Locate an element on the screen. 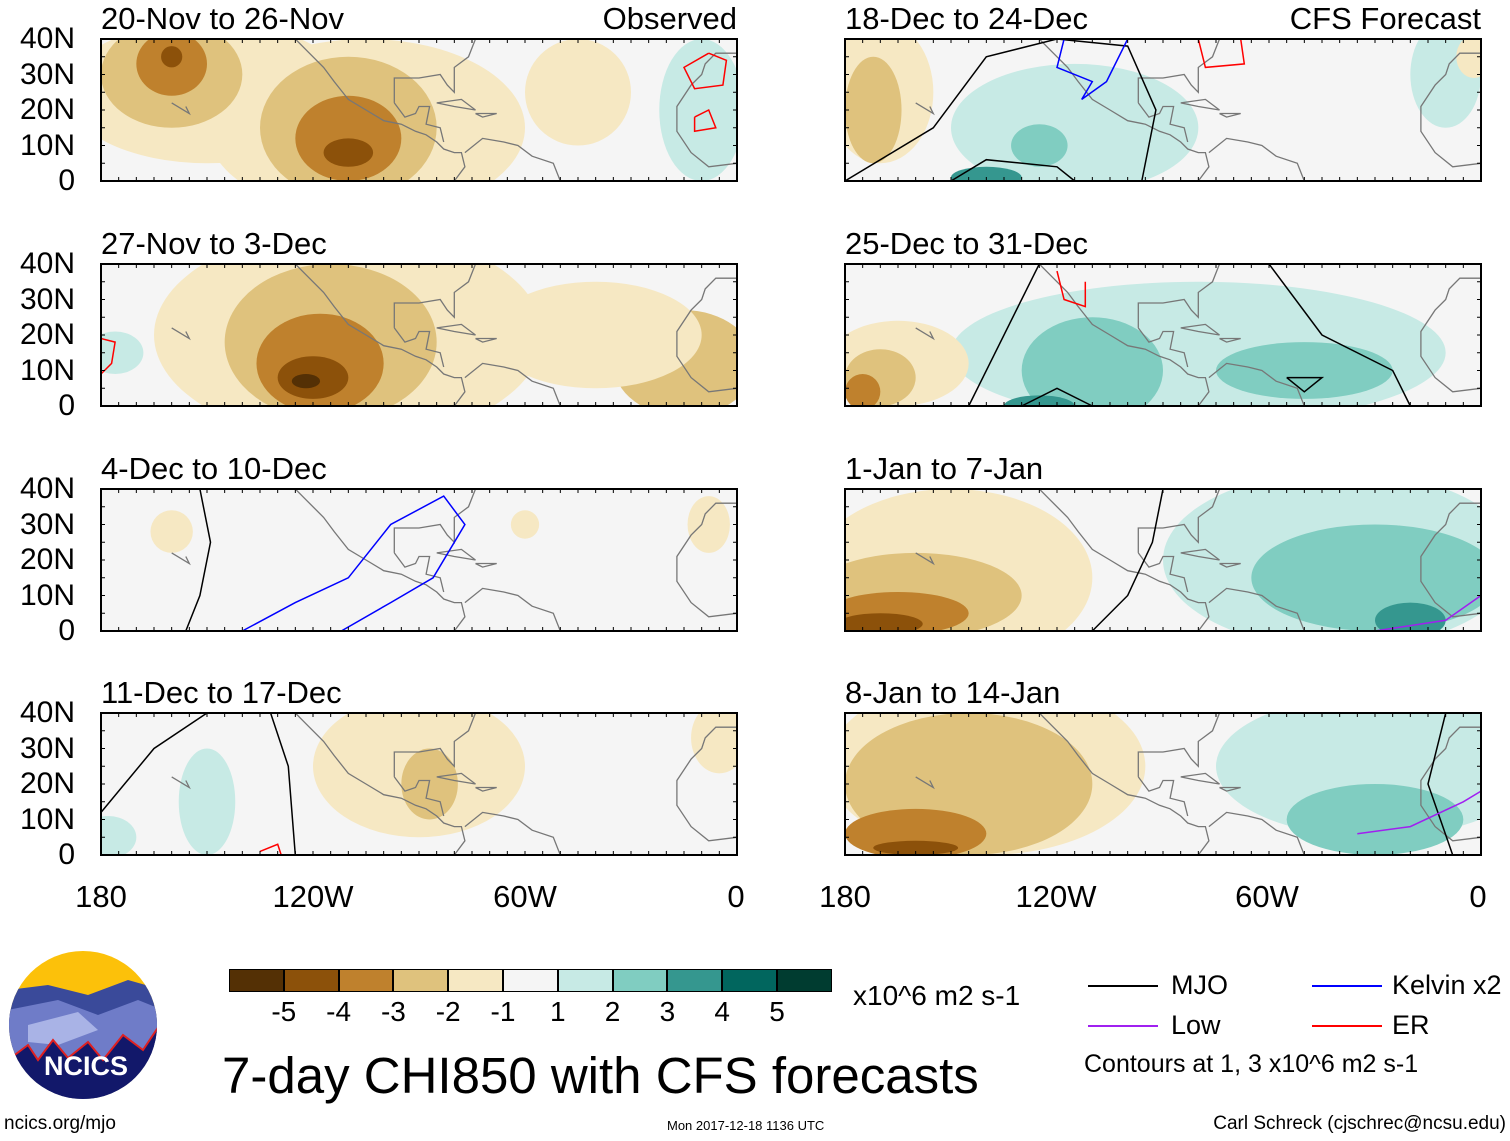  contour-note: Contours at 1, 3 x10^6 m2 s-1 is located at coordinates (1251, 1064).